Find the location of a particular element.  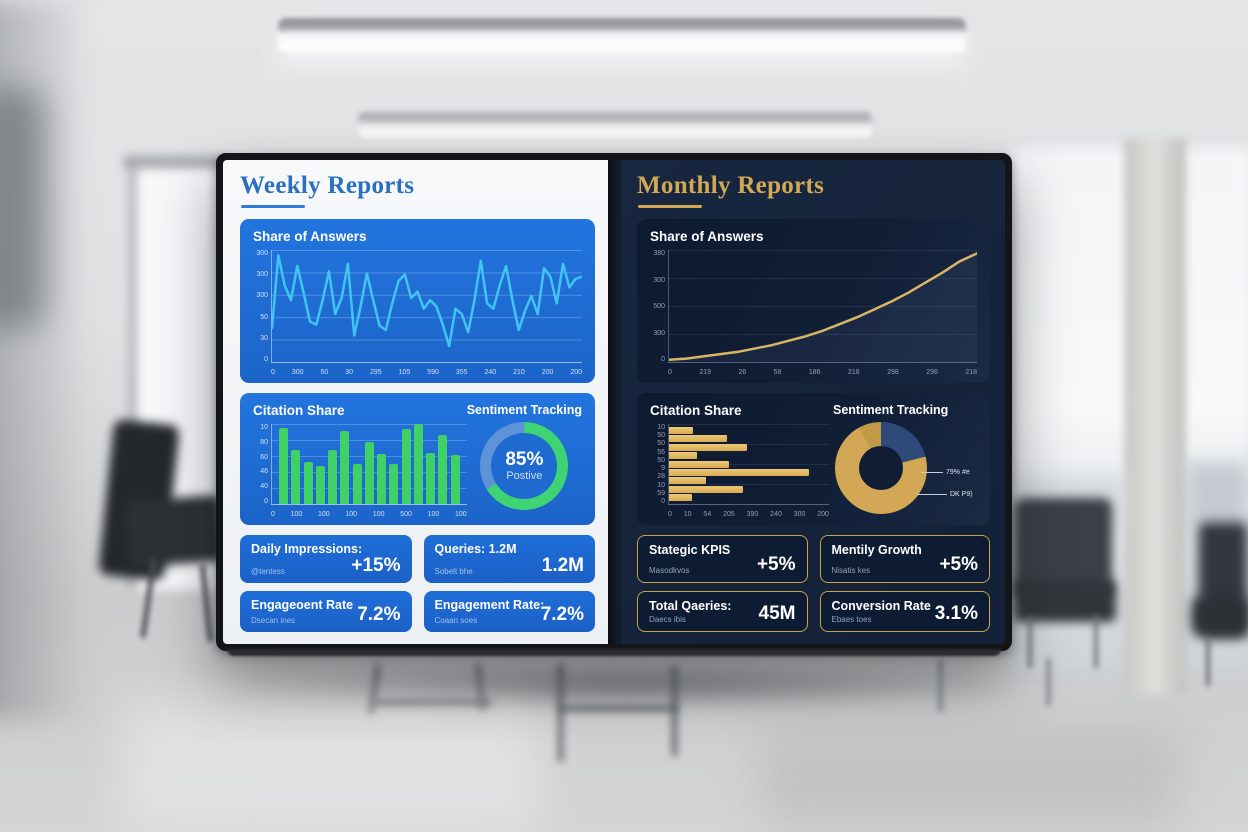

kpi-engagement-rate: Engageoent Rate Dsecan ines 7.2% is located at coordinates (326, 611).